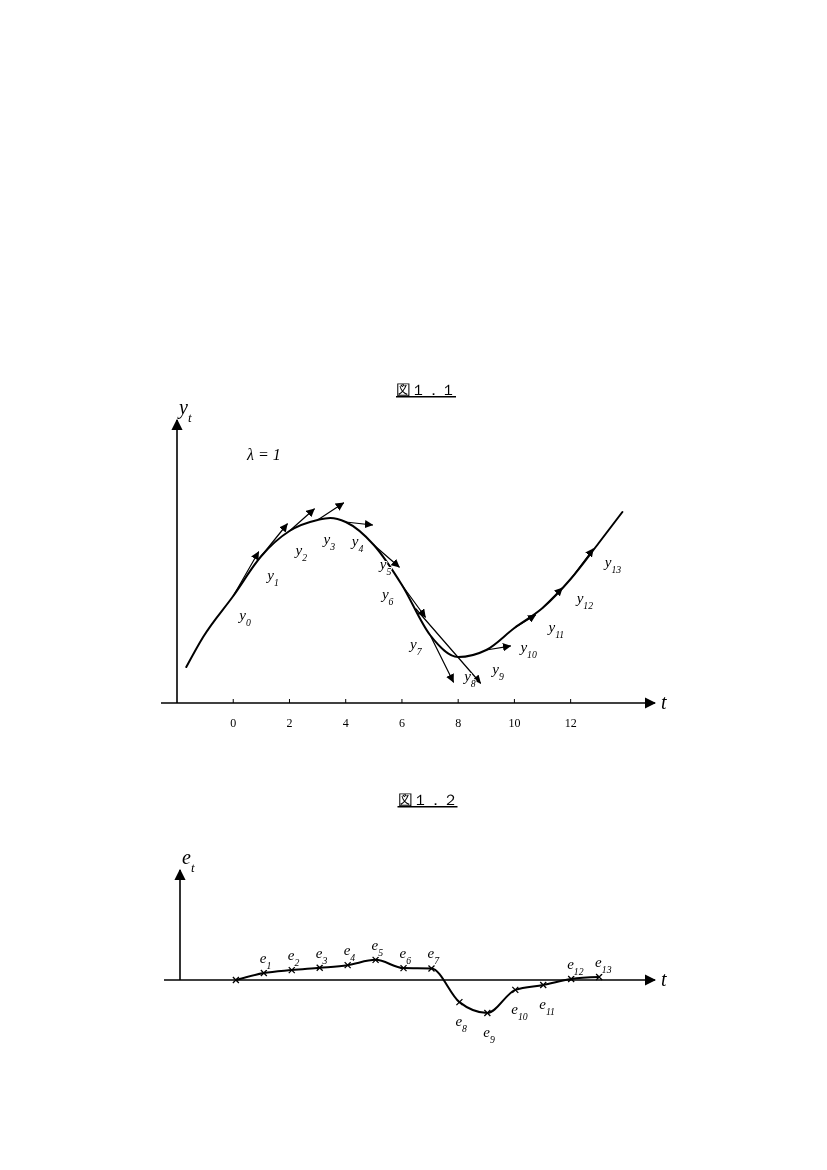 Image resolution: width=827 pixels, height=1170 pixels. I want to click on x-tick-label: 2, so click(289, 723).